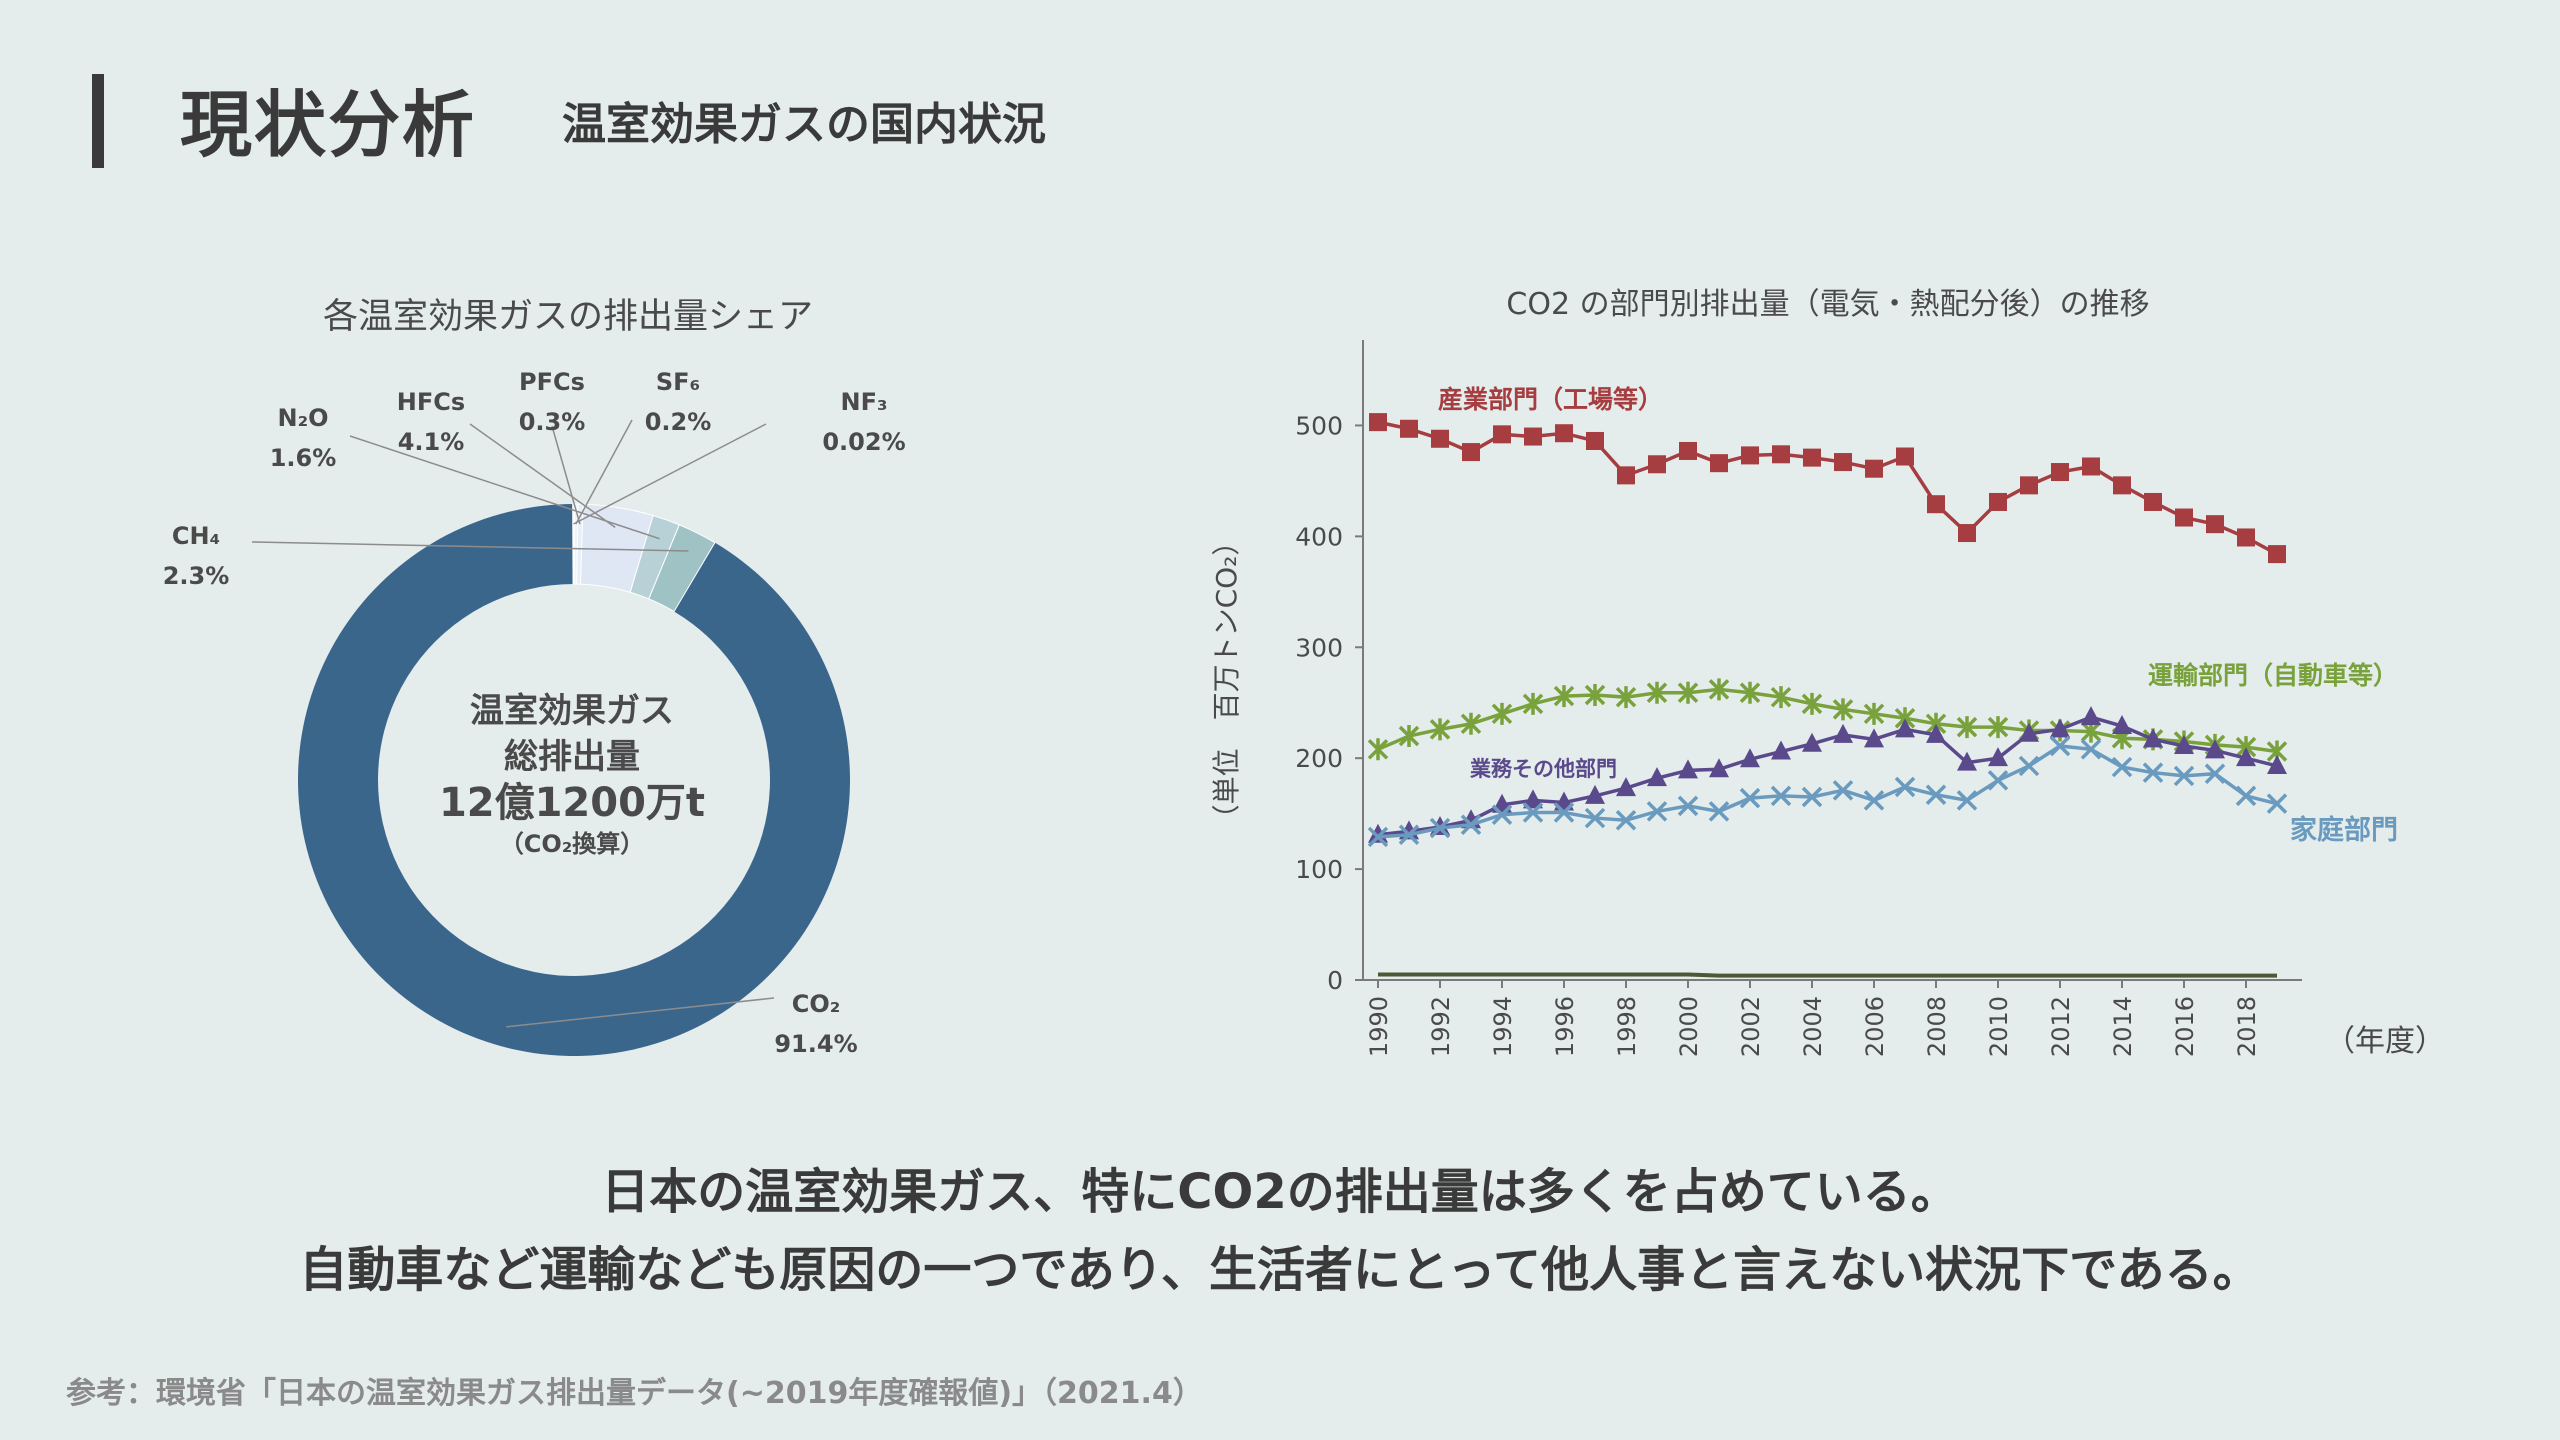 The image size is (2560, 1440). Describe the element at coordinates (1379, 1026) in the screenshot. I see `x-tick-label: 1990` at that location.